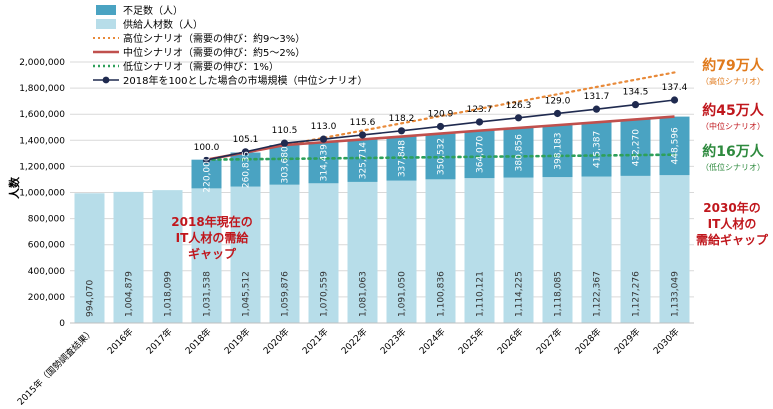 The image size is (773, 409). I want to click on x-tick-label: 2026年, so click(510, 341).